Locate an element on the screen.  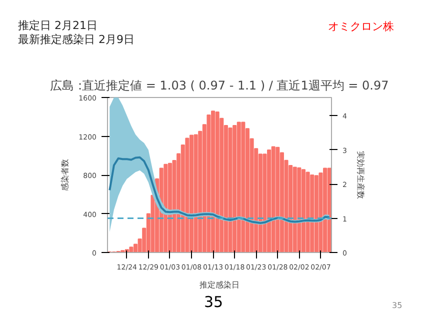
text: オミクロン株 is located at coordinates (361, 27).